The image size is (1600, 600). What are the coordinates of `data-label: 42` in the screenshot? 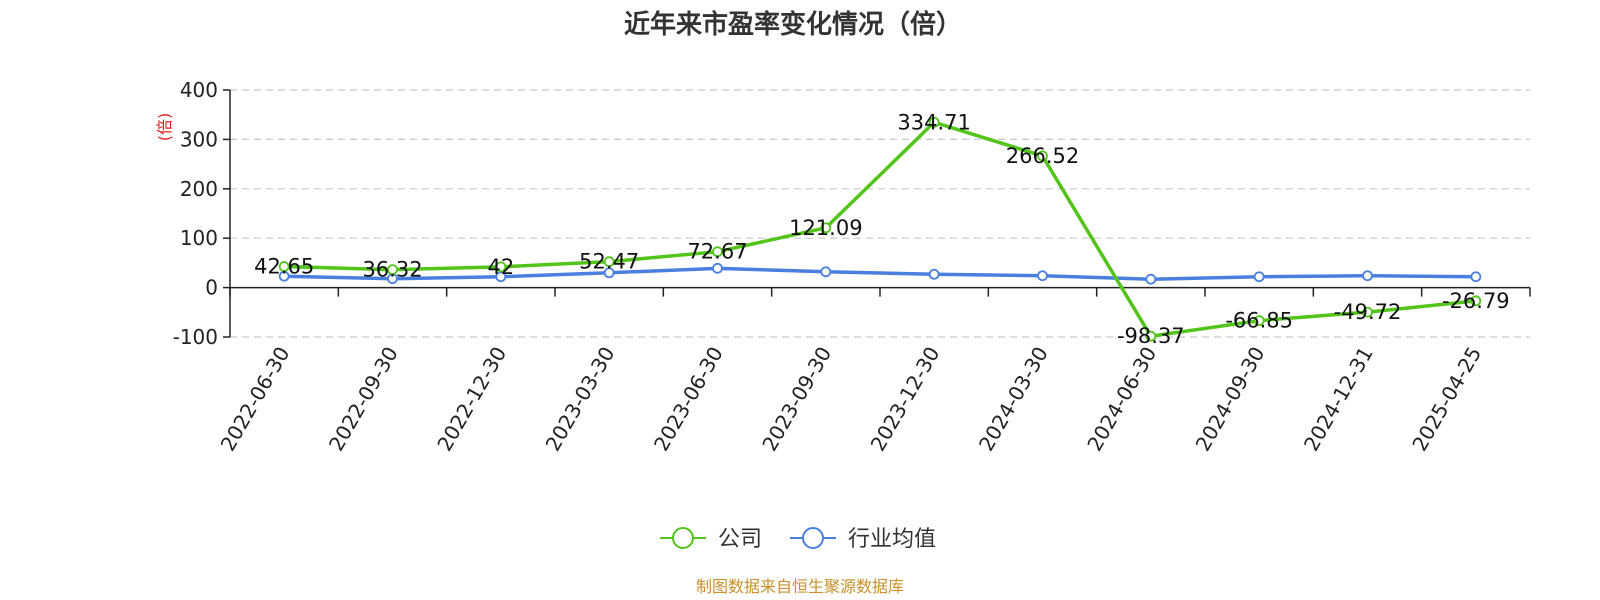 It's located at (500, 267).